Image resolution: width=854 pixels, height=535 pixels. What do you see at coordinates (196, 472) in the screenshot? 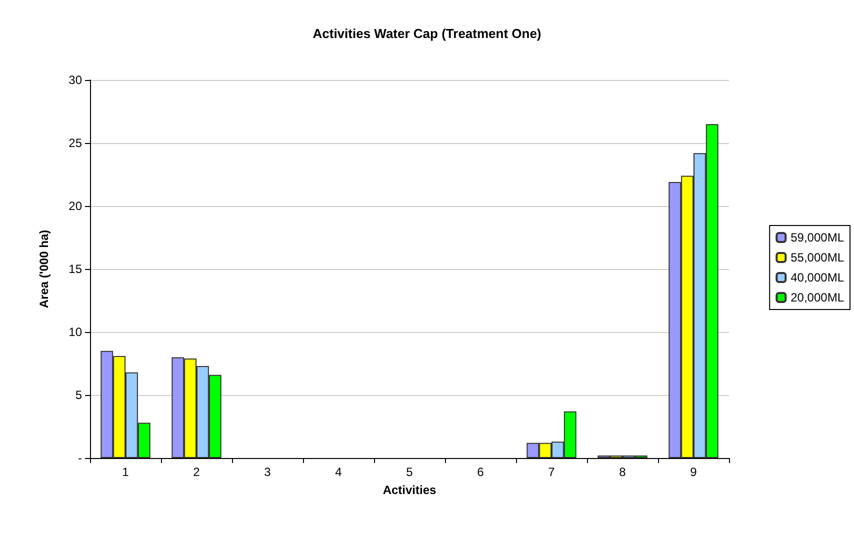
I see `x-tick-label: 2` at bounding box center [196, 472].